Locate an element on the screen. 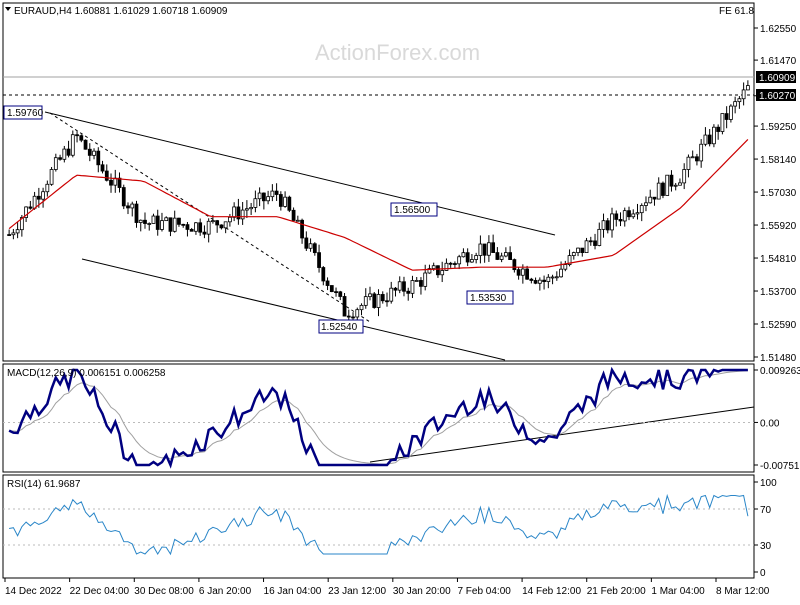  x-axis-tick: 30 Dec 08:00 is located at coordinates (164, 591).